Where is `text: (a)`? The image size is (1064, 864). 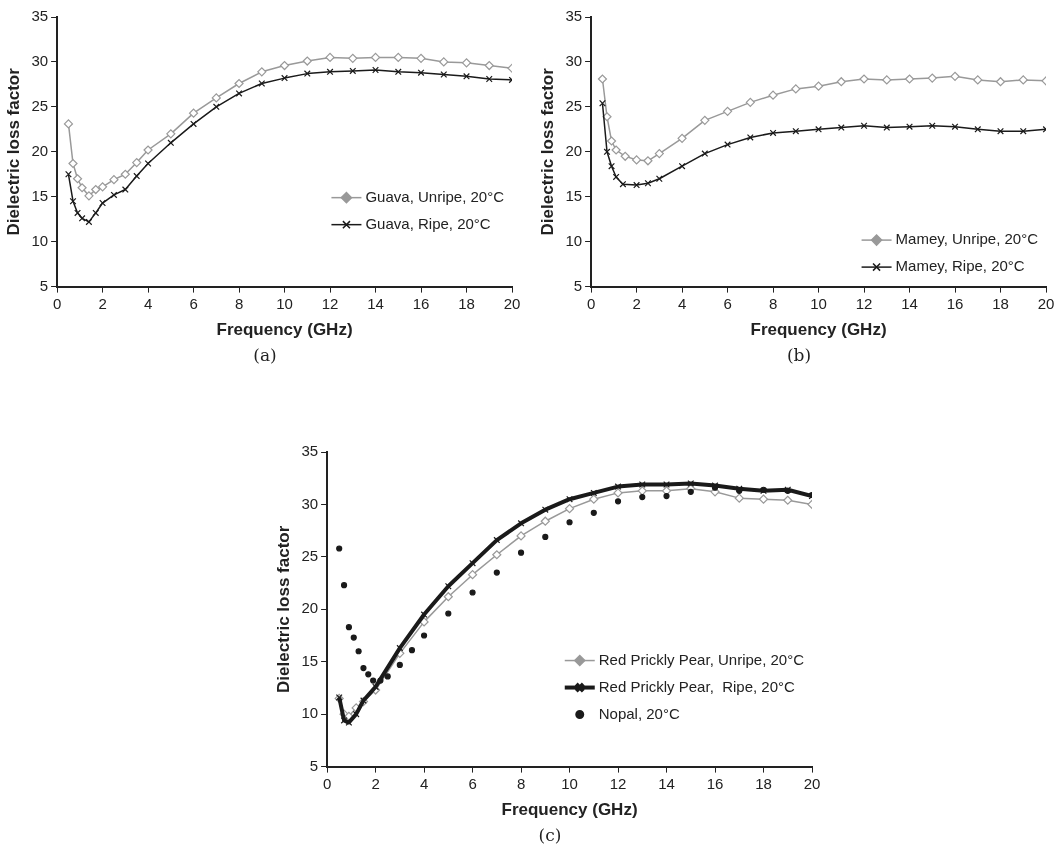 text: (a) is located at coordinates (265, 355).